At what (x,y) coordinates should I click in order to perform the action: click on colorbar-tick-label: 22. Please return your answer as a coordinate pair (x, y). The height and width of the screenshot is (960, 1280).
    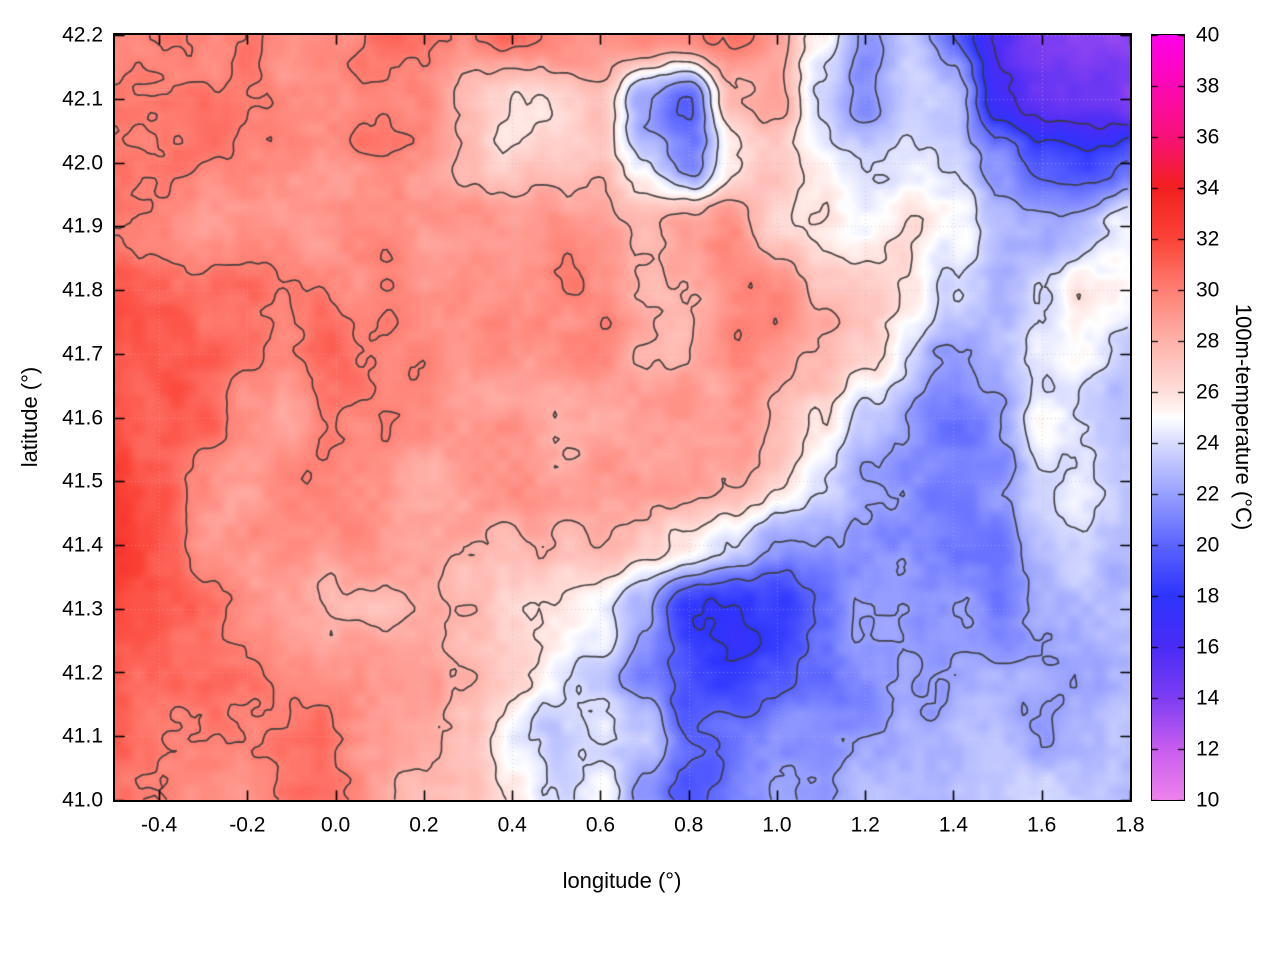
    Looking at the image, I should click on (1208, 494).